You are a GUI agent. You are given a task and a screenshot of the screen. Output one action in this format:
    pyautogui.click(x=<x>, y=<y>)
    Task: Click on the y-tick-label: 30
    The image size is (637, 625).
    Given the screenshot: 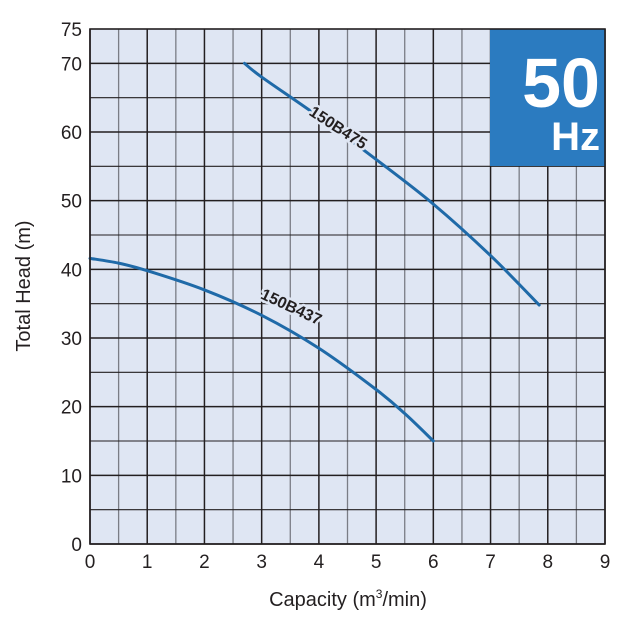 What is the action you would take?
    pyautogui.click(x=71, y=339)
    